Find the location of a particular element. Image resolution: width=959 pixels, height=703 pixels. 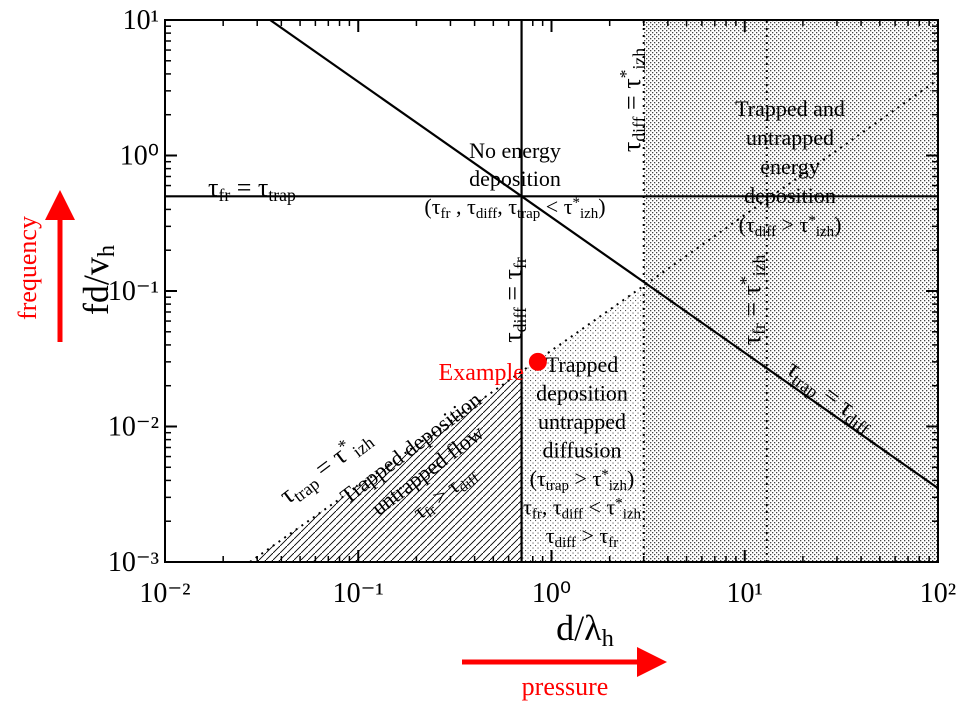

label: No energy is located at coordinates (515, 150).